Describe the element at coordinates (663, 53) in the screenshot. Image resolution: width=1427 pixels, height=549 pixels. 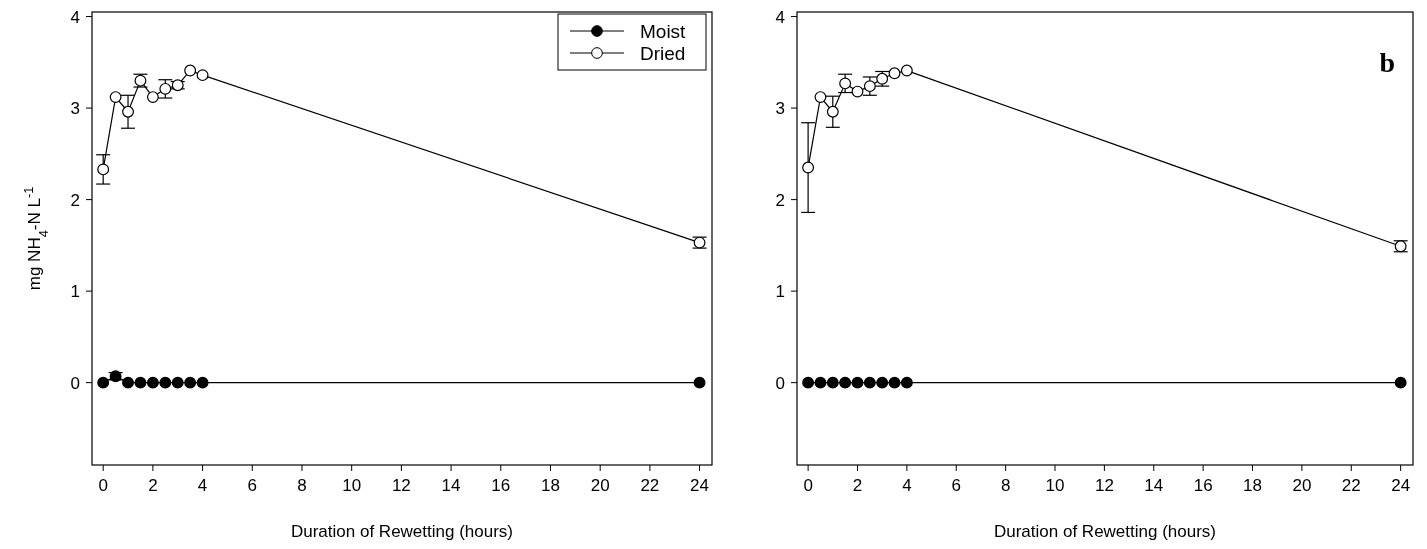
I see `legend-label: Dried` at that location.